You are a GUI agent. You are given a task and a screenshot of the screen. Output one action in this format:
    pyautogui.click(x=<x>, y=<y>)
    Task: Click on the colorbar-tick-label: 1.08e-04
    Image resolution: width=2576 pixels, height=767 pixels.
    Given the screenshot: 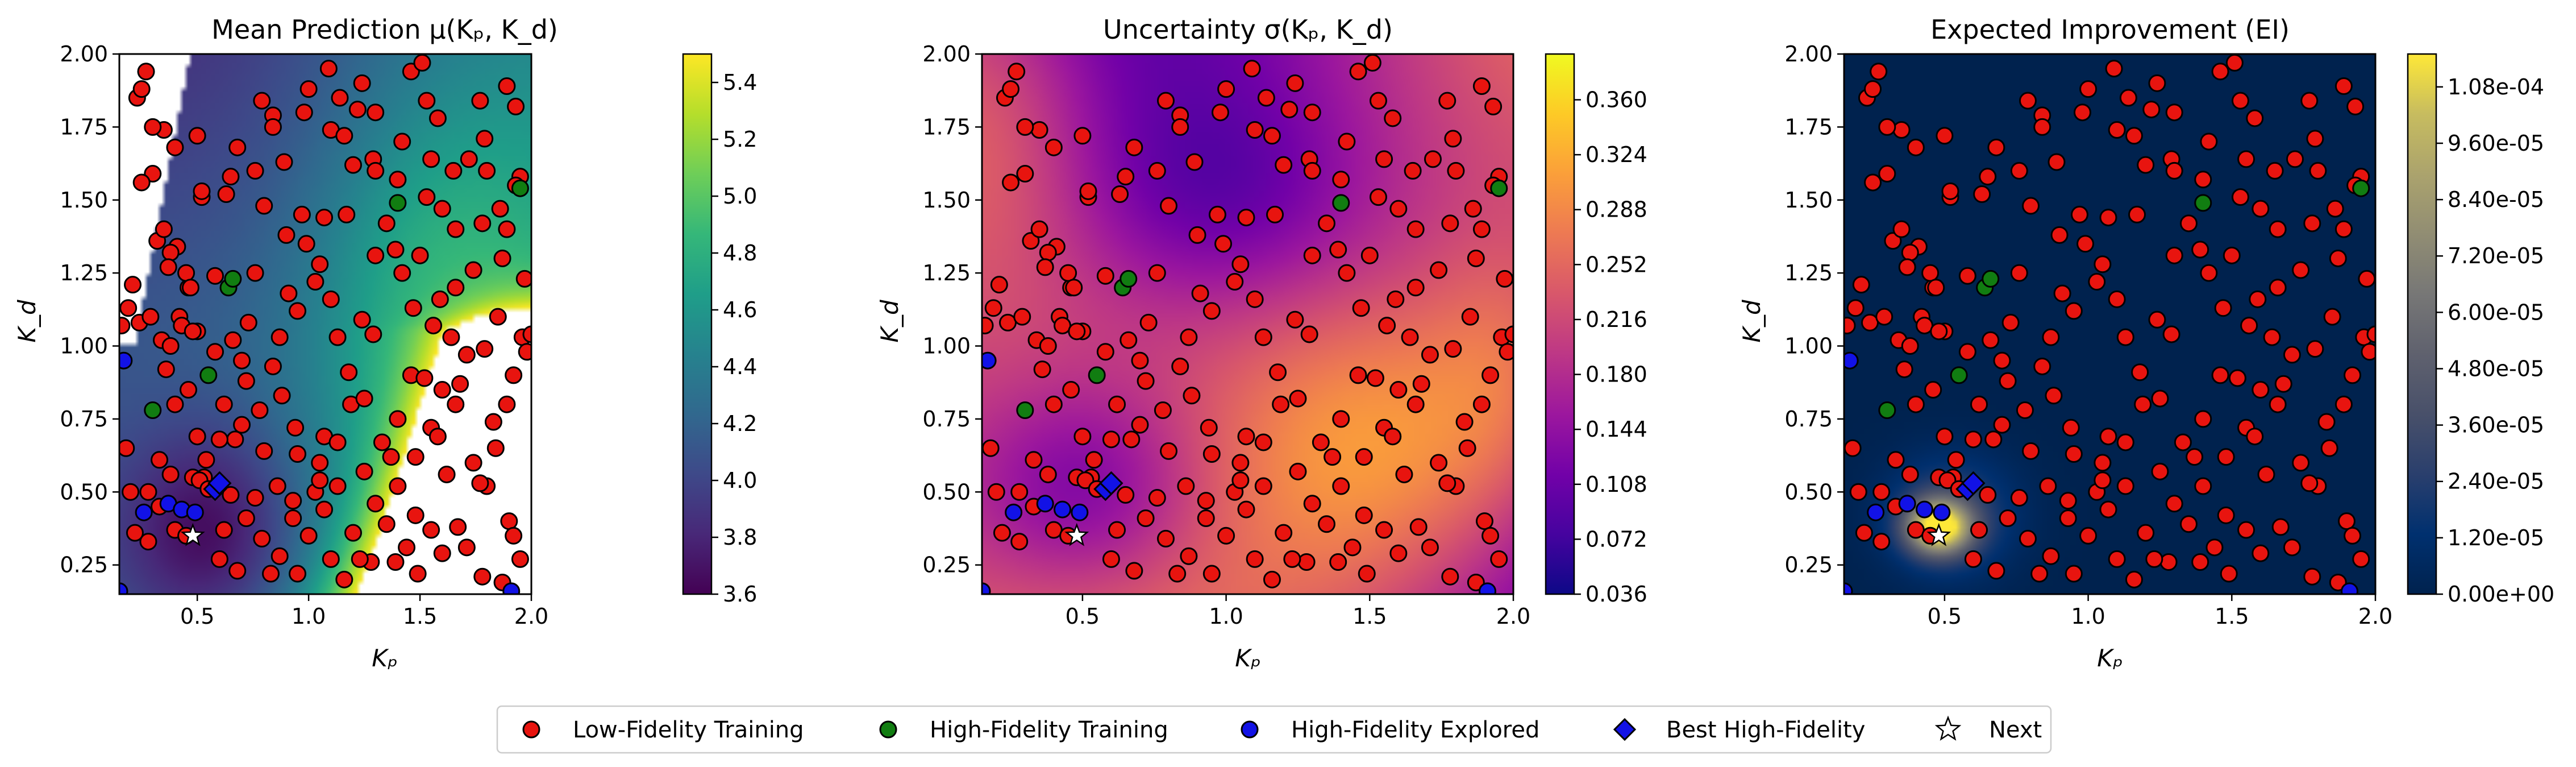 What is the action you would take?
    pyautogui.click(x=2496, y=86)
    